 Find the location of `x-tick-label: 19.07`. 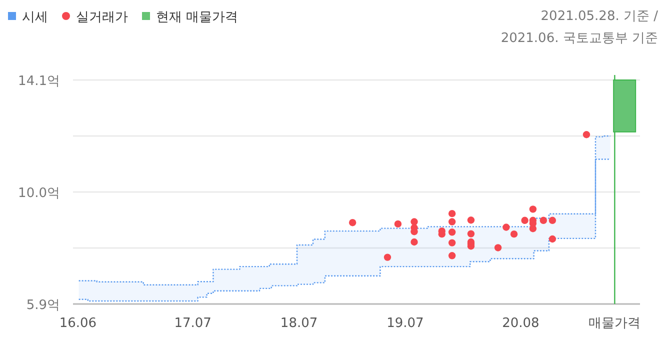

x-tick-label: 19.07 is located at coordinates (405, 323).